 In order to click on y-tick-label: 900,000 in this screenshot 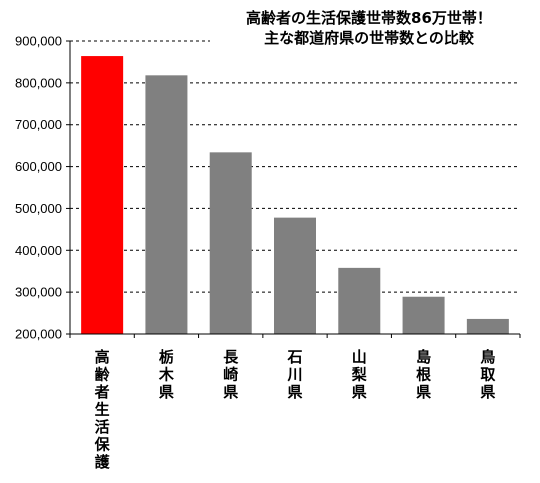, I will do `click(38, 41)`.